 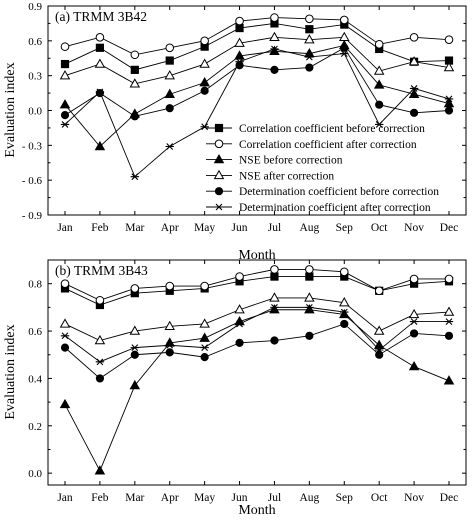 I want to click on x-tick-label: Aug, so click(x=309, y=498).